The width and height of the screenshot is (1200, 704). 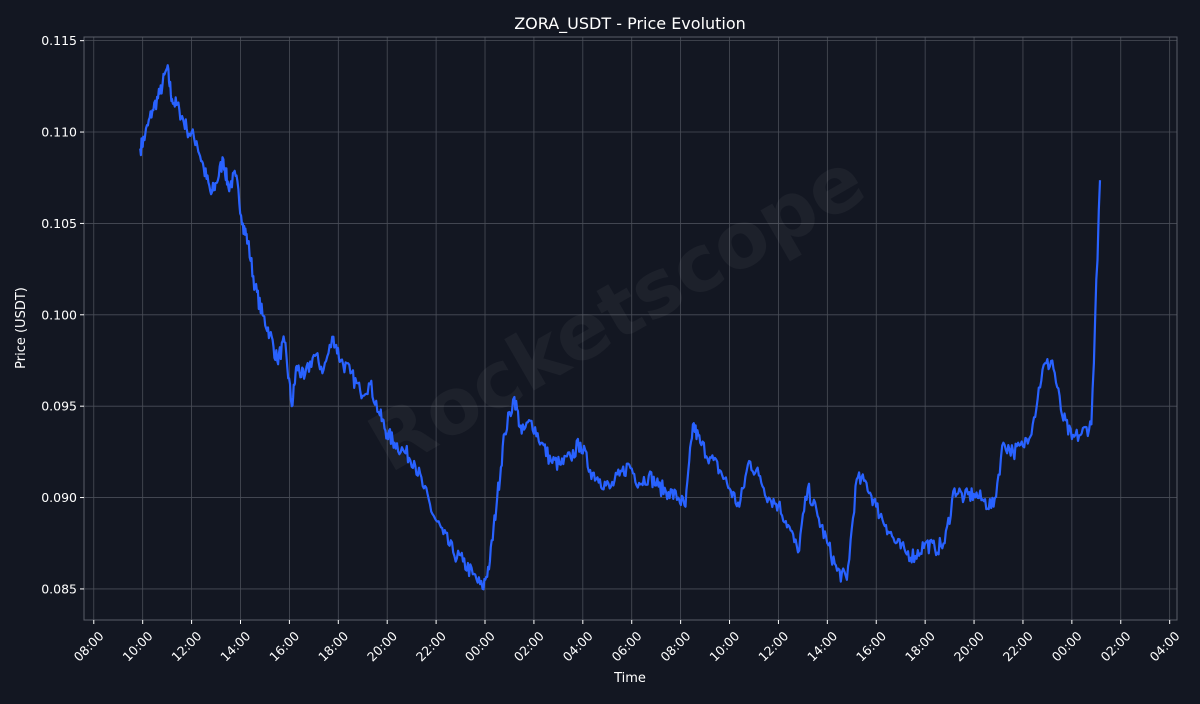 I want to click on x-axis-label: Time, so click(x=629, y=678).